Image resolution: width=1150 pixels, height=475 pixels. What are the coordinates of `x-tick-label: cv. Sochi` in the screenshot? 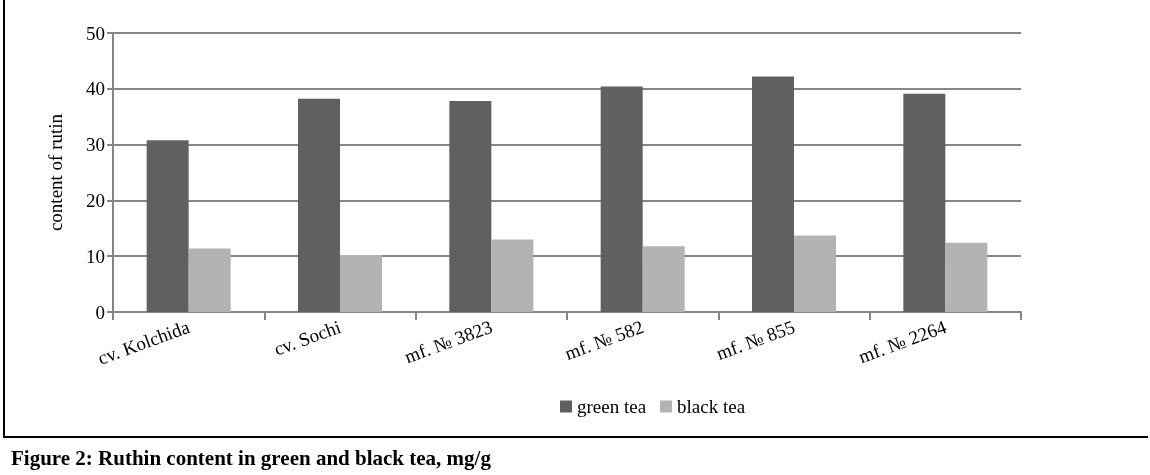 It's located at (307, 338).